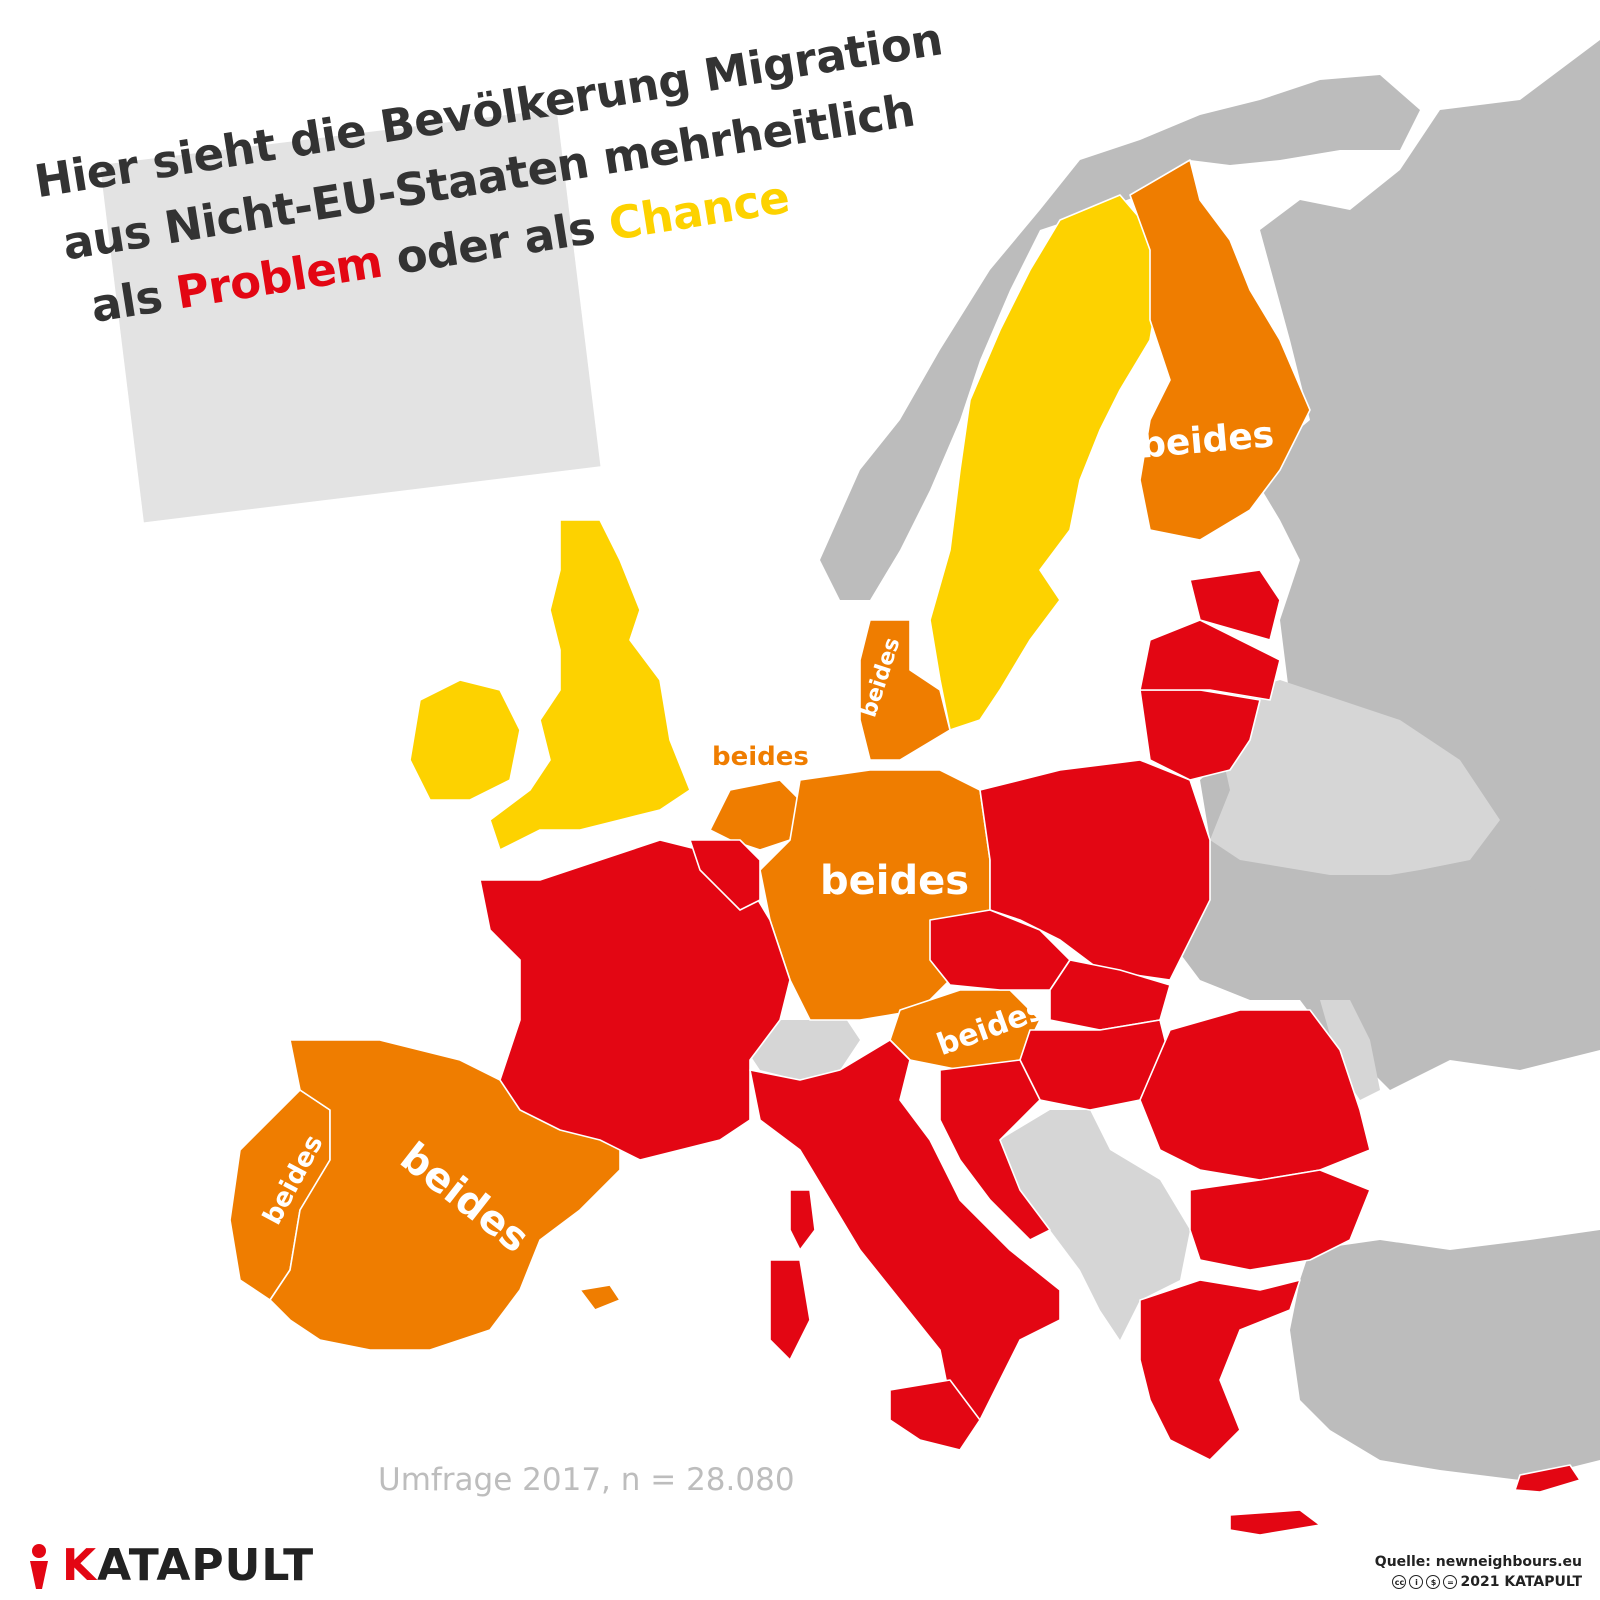 This screenshot has height=1600, width=1600. I want to click on label-netherlands: beides, so click(760, 757).